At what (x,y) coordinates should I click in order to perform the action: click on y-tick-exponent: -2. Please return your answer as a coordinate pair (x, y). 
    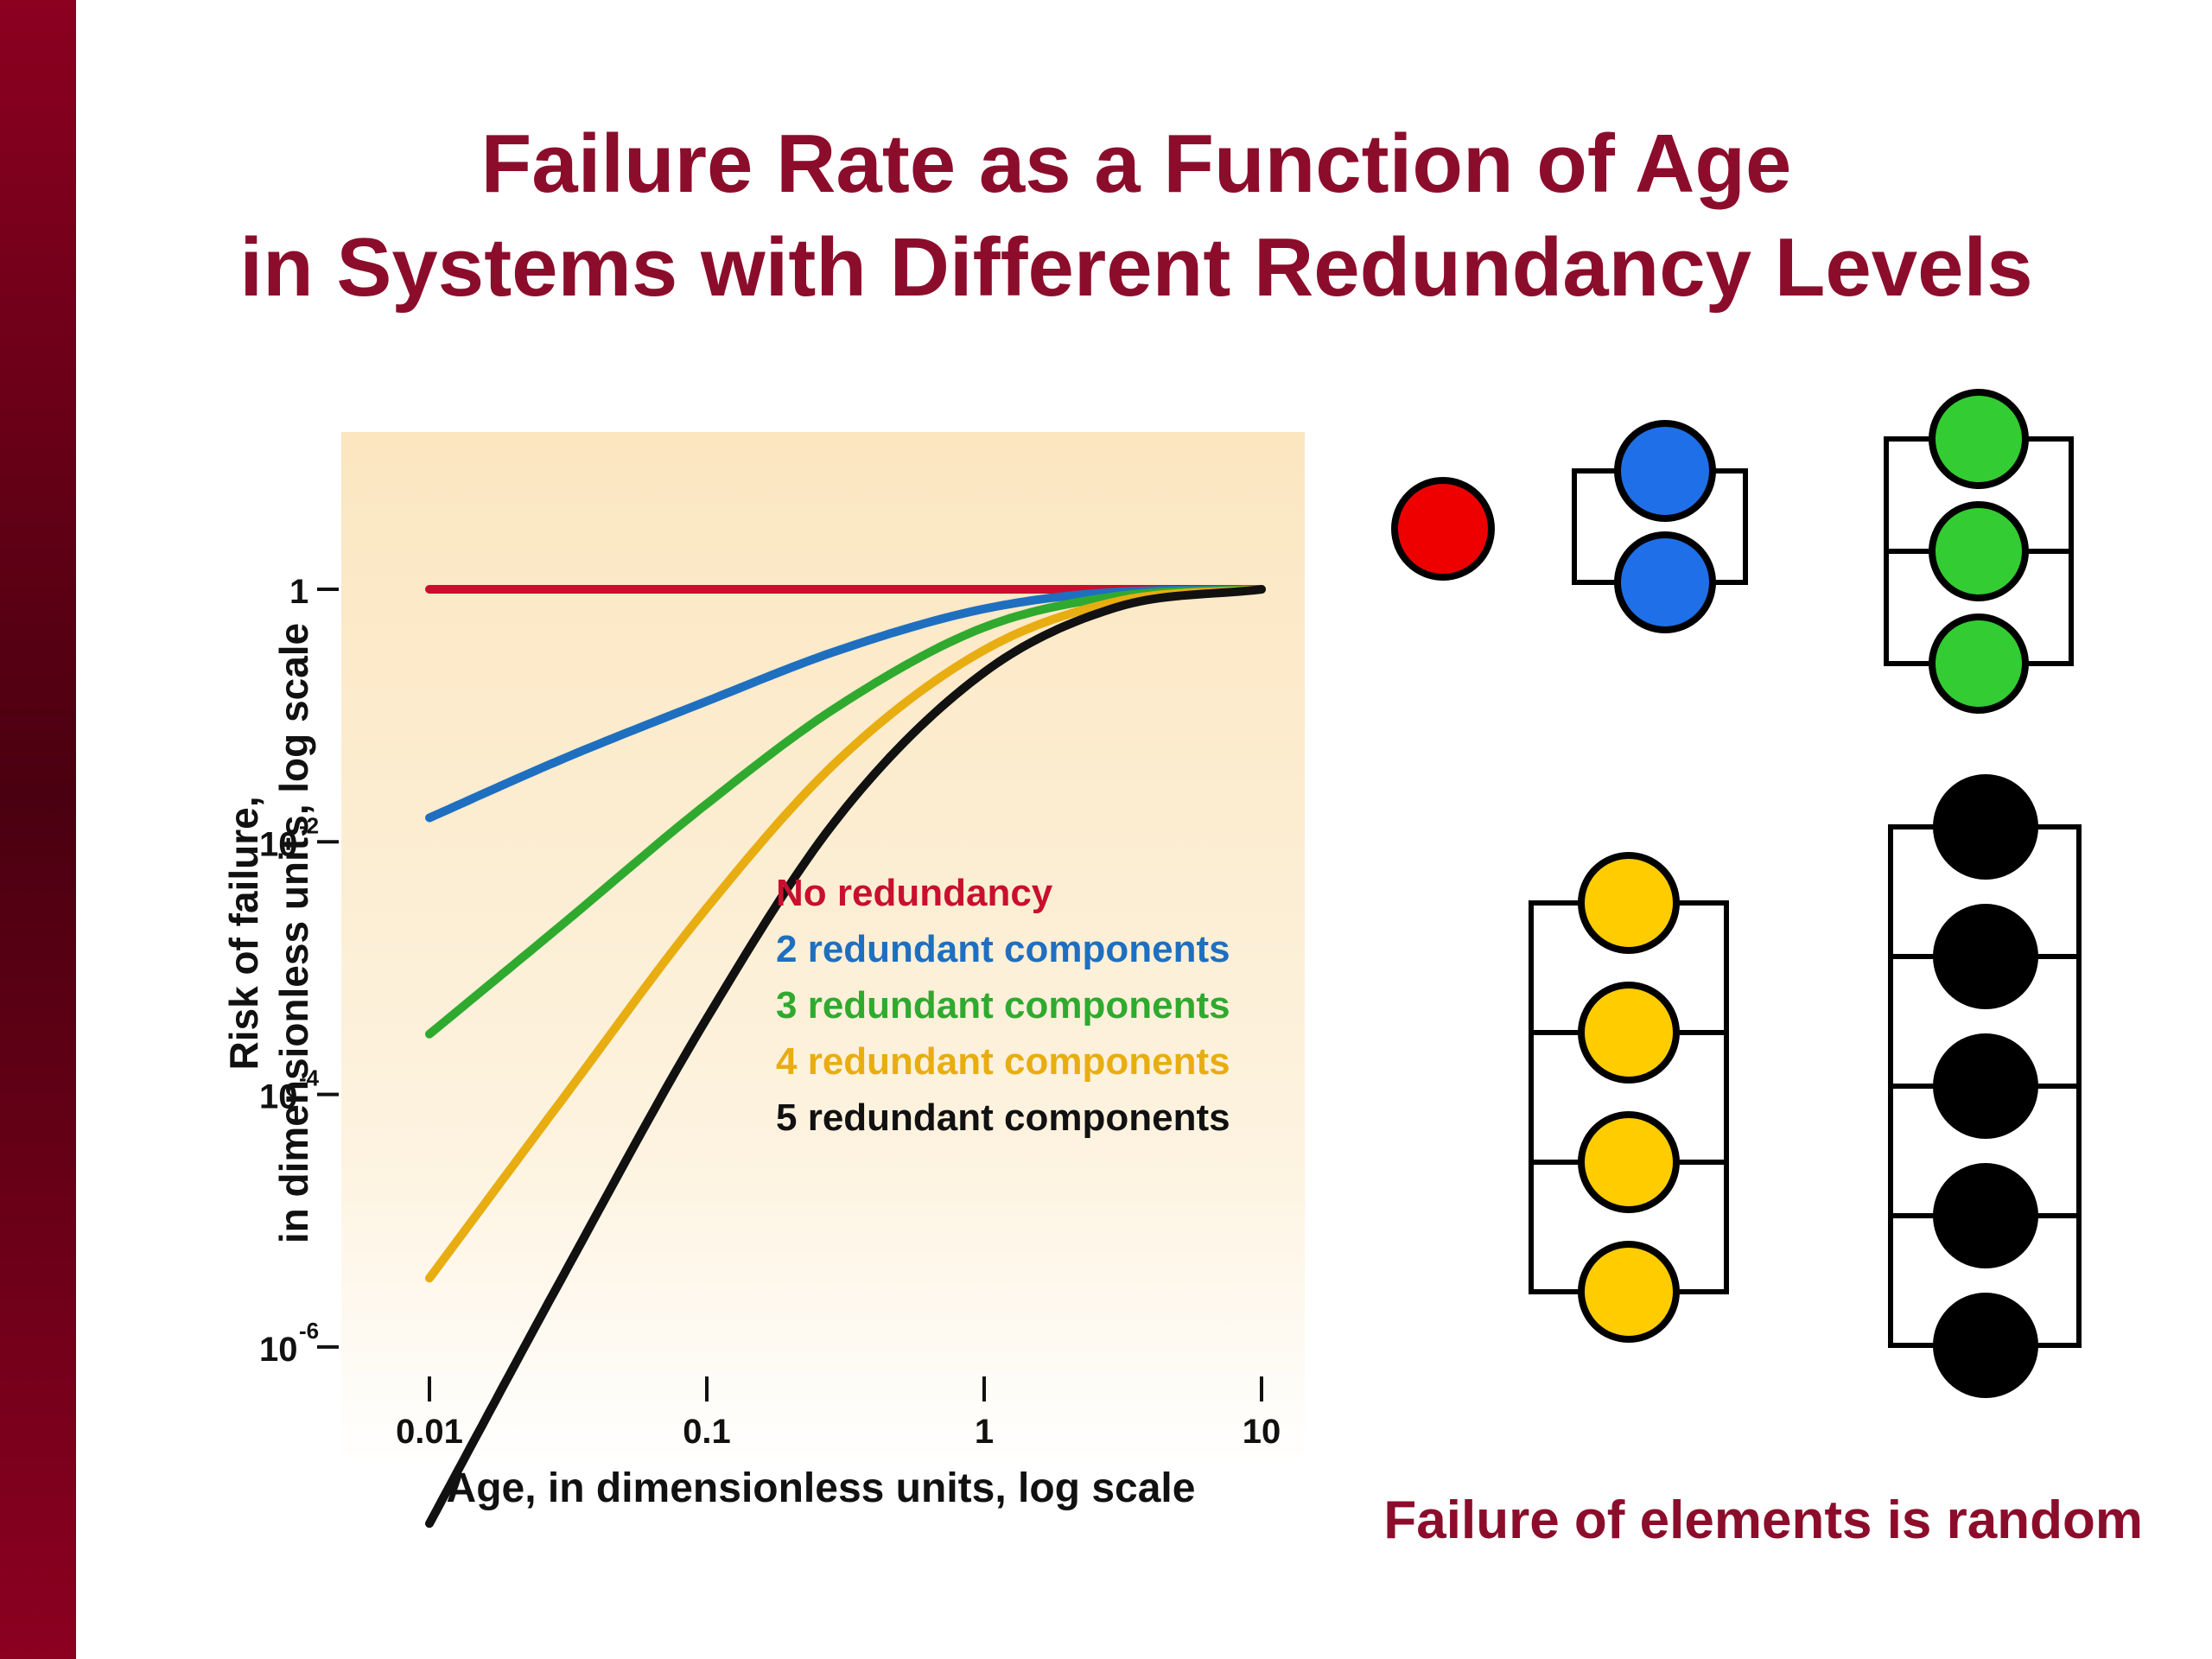
    Looking at the image, I should click on (309, 825).